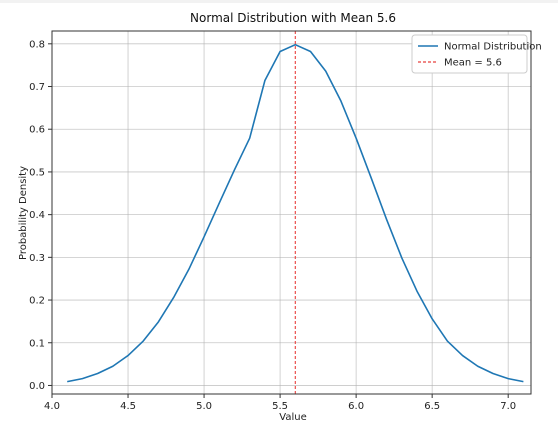 Image resolution: width=558 pixels, height=435 pixels. What do you see at coordinates (37, 301) in the screenshot?
I see `y-tick-label: 0.2` at bounding box center [37, 301].